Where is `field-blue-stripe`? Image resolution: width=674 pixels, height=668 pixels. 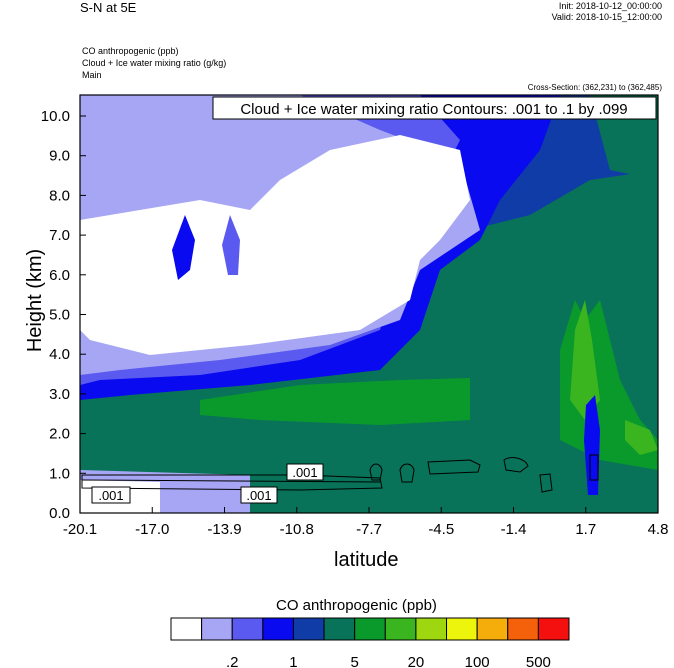
field-blue-stripe is located at coordinates (592, 445).